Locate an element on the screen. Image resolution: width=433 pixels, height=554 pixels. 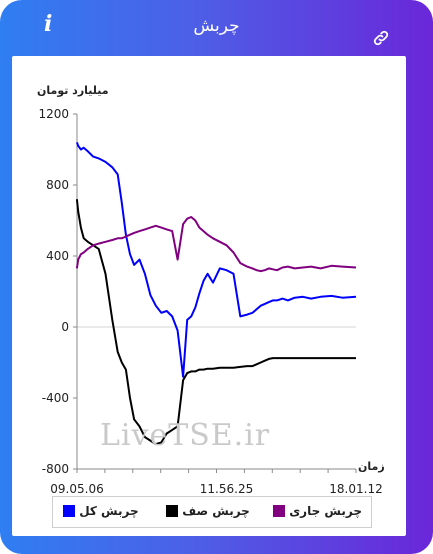
y-tick-label: 0 is located at coordinates (65, 327).